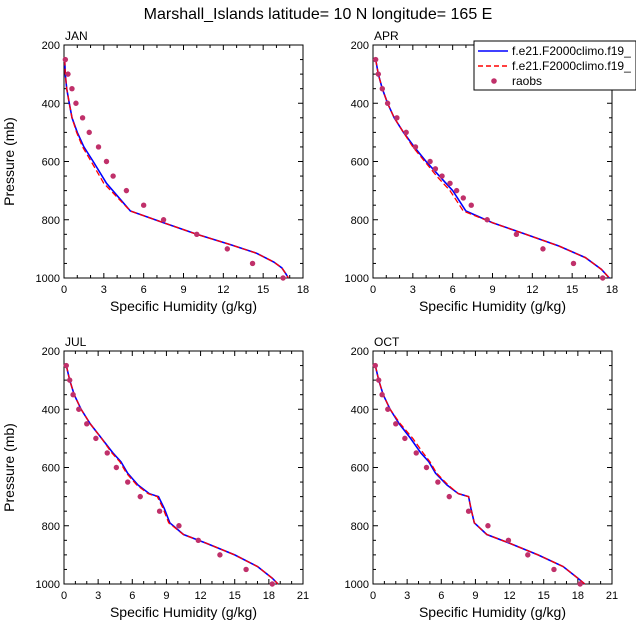 The width and height of the screenshot is (636, 639). I want to click on panel-label: JUL, so click(76, 342).